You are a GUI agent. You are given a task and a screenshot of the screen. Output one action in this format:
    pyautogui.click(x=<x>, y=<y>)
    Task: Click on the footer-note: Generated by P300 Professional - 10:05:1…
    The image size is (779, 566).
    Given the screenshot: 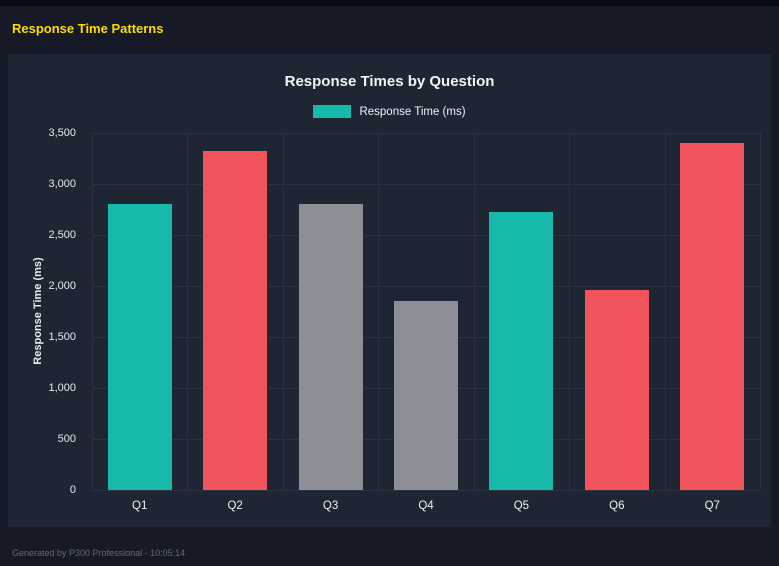 What is the action you would take?
    pyautogui.click(x=99, y=553)
    